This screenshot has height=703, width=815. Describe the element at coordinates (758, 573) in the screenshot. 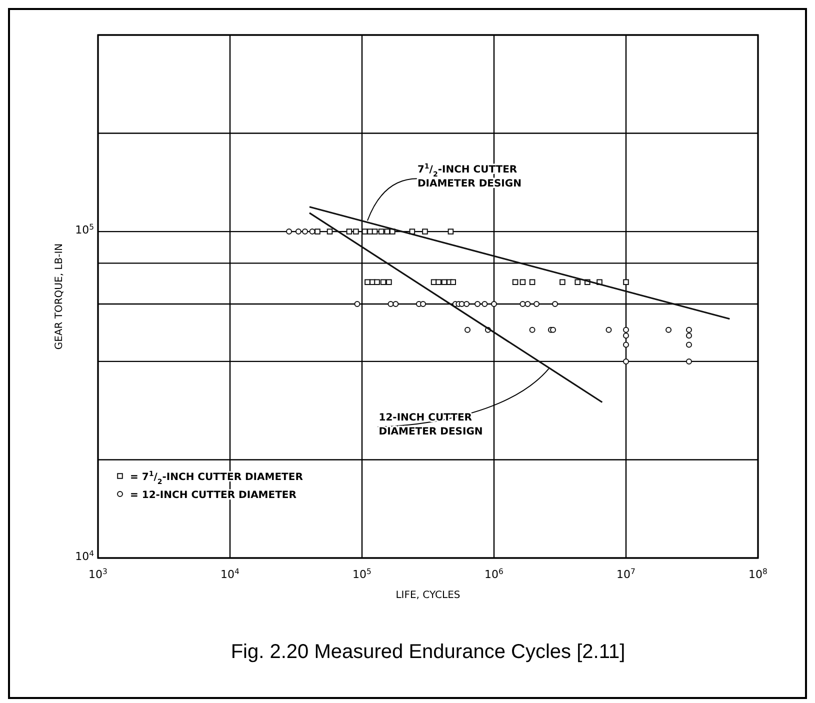

I see `x-tick-label: 10$^{8}$` at that location.